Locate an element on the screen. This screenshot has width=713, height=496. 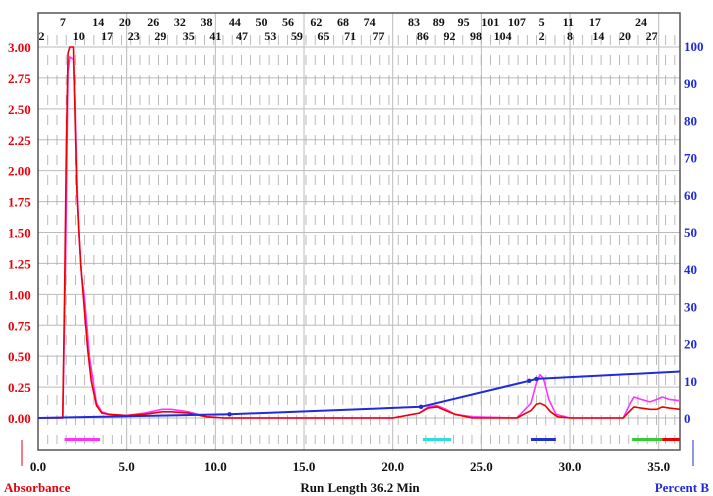
fraction-label: 65 is located at coordinates (324, 36).